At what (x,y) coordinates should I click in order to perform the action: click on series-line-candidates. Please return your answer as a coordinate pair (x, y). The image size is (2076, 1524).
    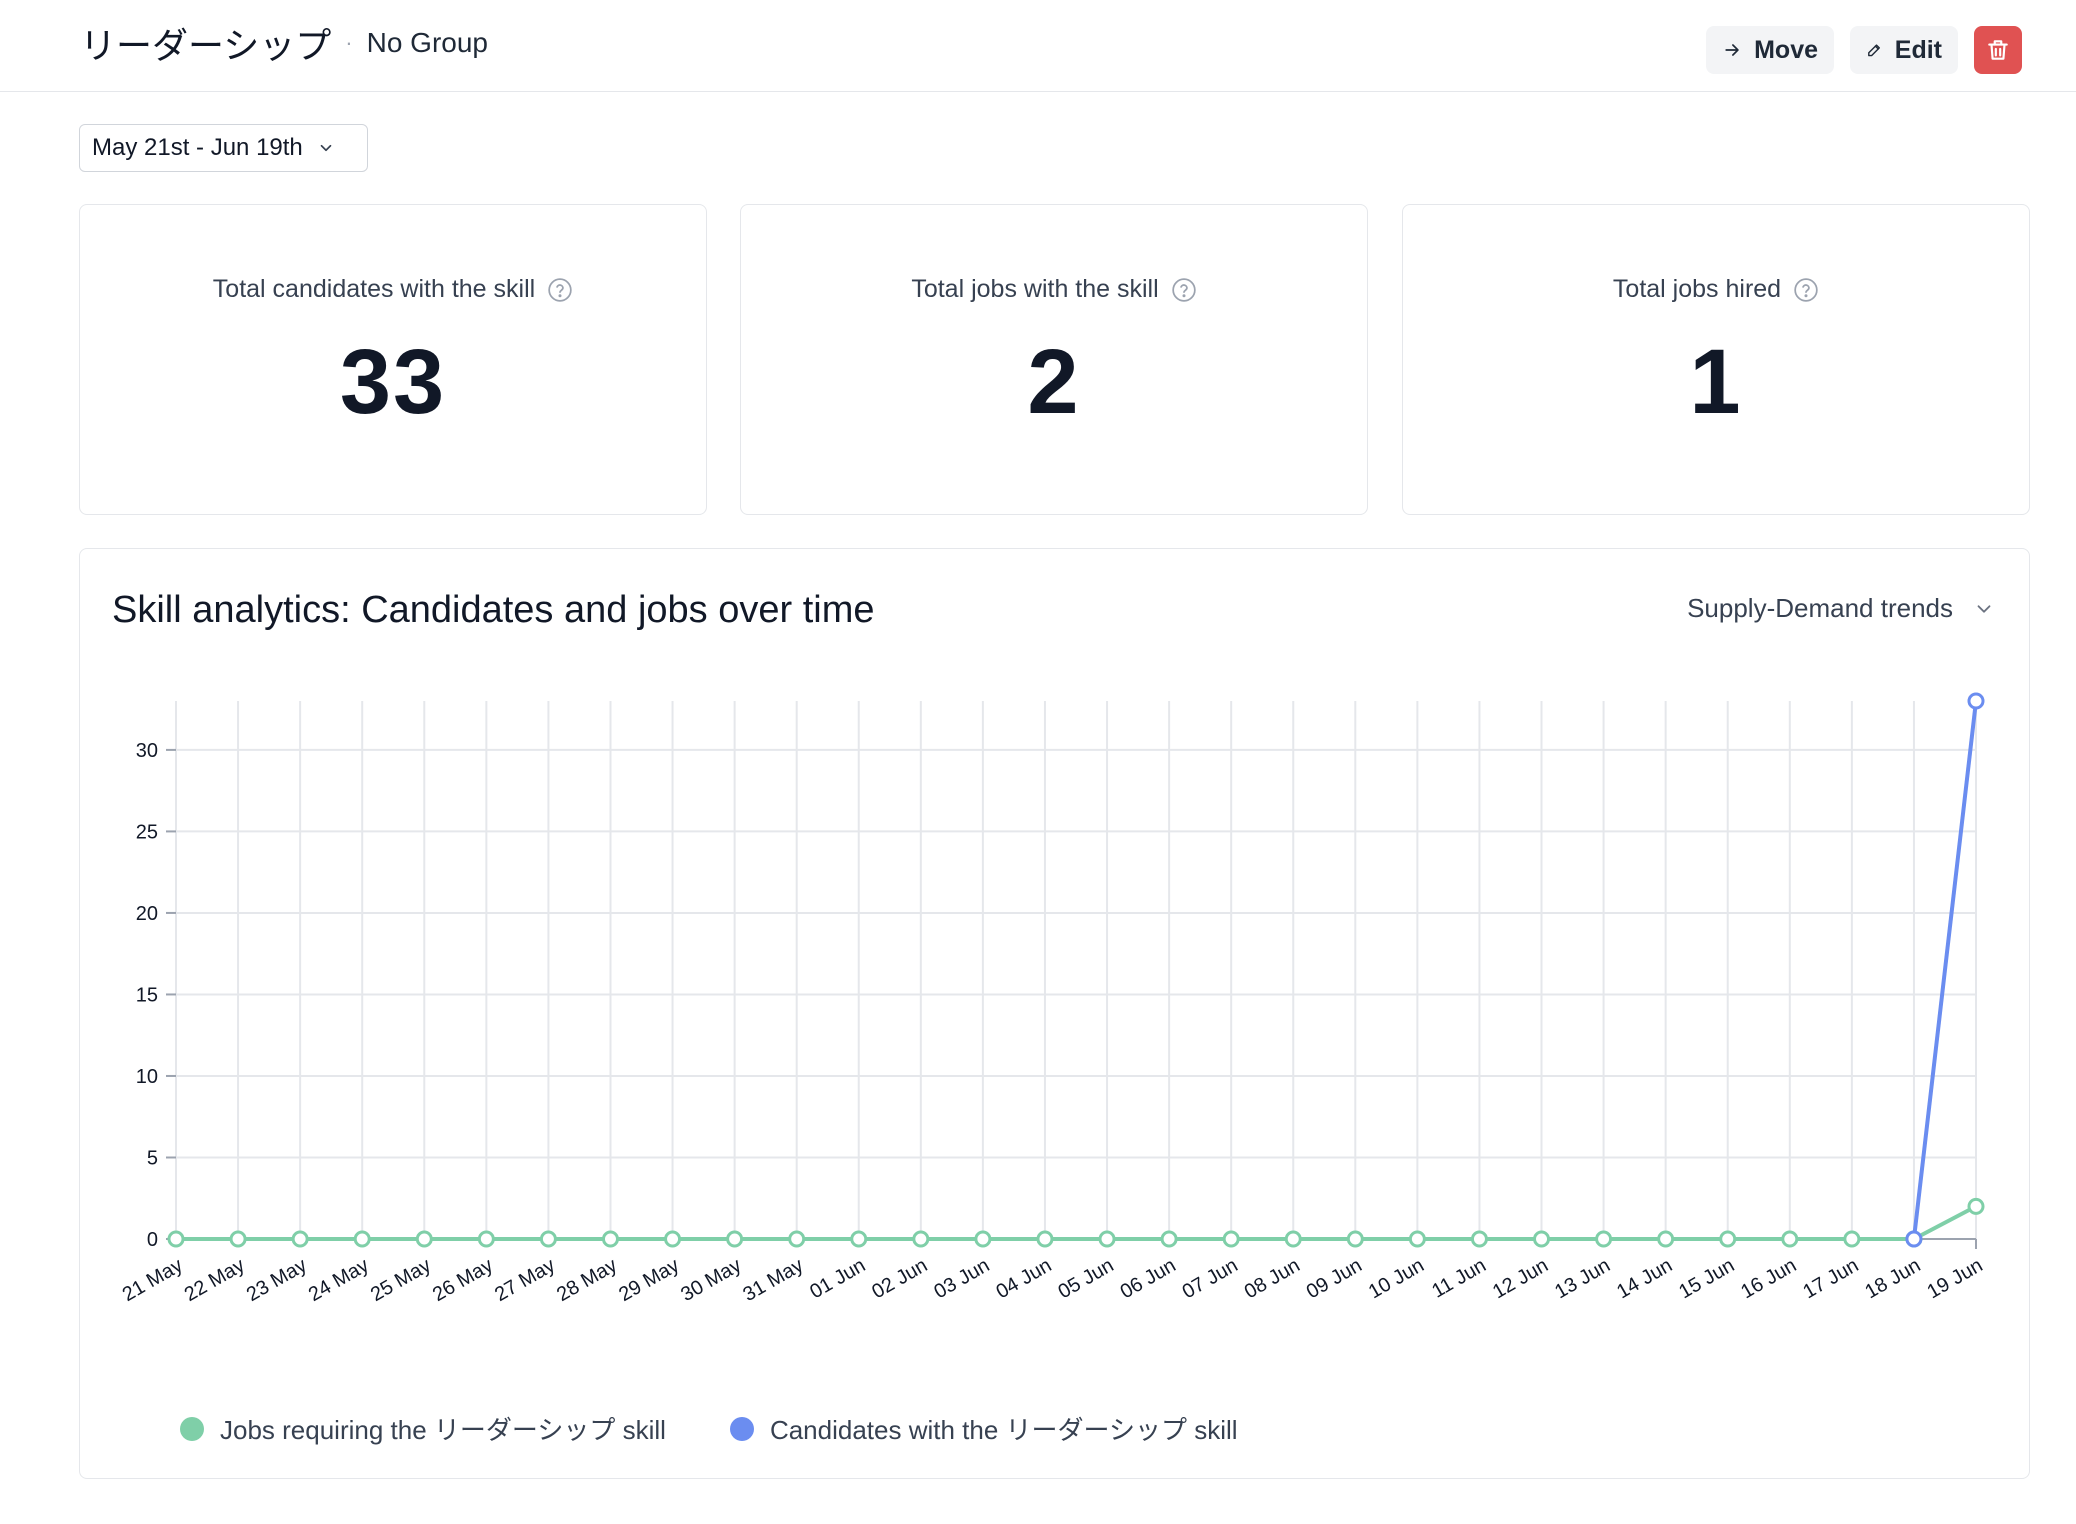
    Looking at the image, I should click on (1944, 970).